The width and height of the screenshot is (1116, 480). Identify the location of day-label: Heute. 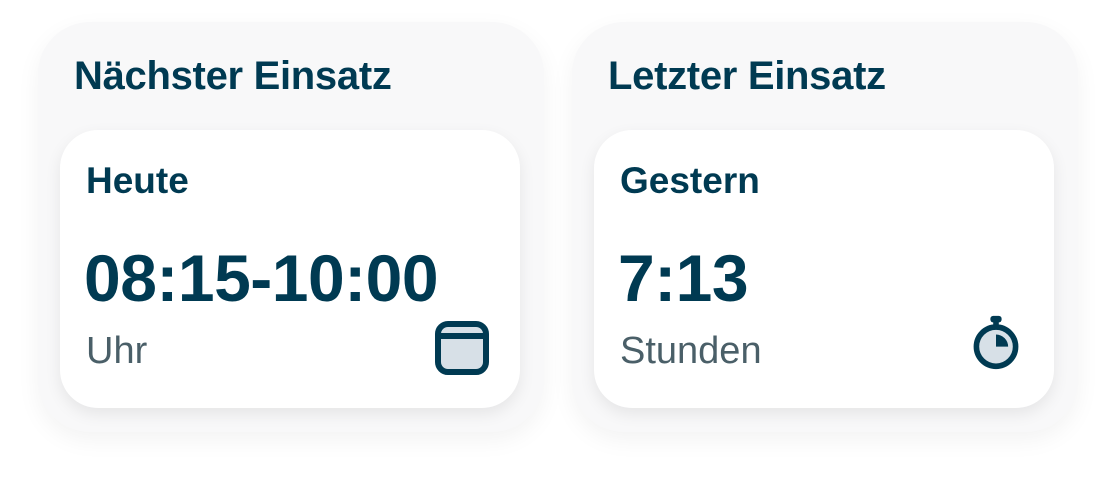
(137, 180).